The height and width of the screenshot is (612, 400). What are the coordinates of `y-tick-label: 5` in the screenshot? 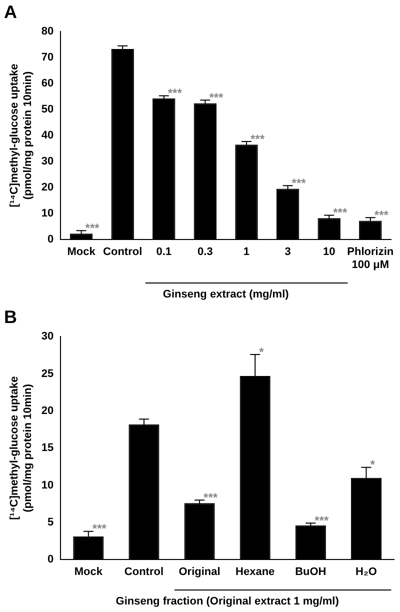 It's located at (51, 522).